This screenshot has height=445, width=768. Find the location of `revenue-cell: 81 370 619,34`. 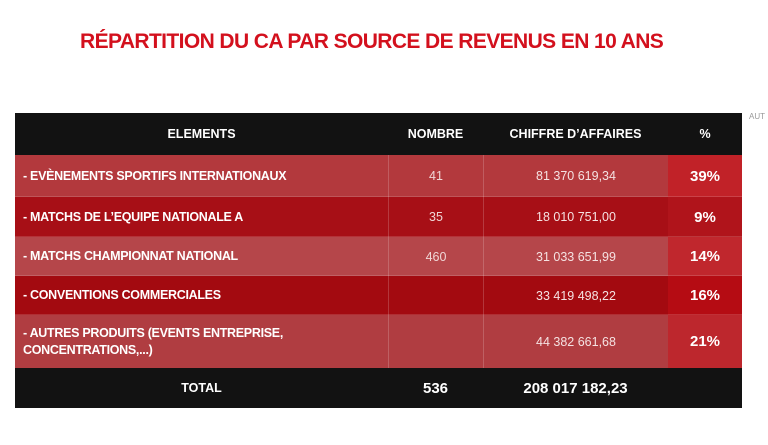

revenue-cell: 81 370 619,34 is located at coordinates (575, 176).